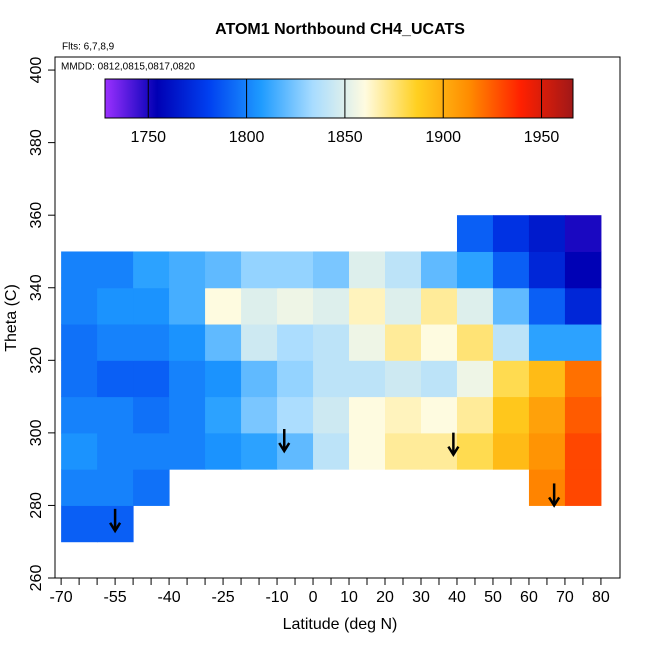 The width and height of the screenshot is (650, 650). What do you see at coordinates (61, 597) in the screenshot?
I see `x-tick-label: -70` at bounding box center [61, 597].